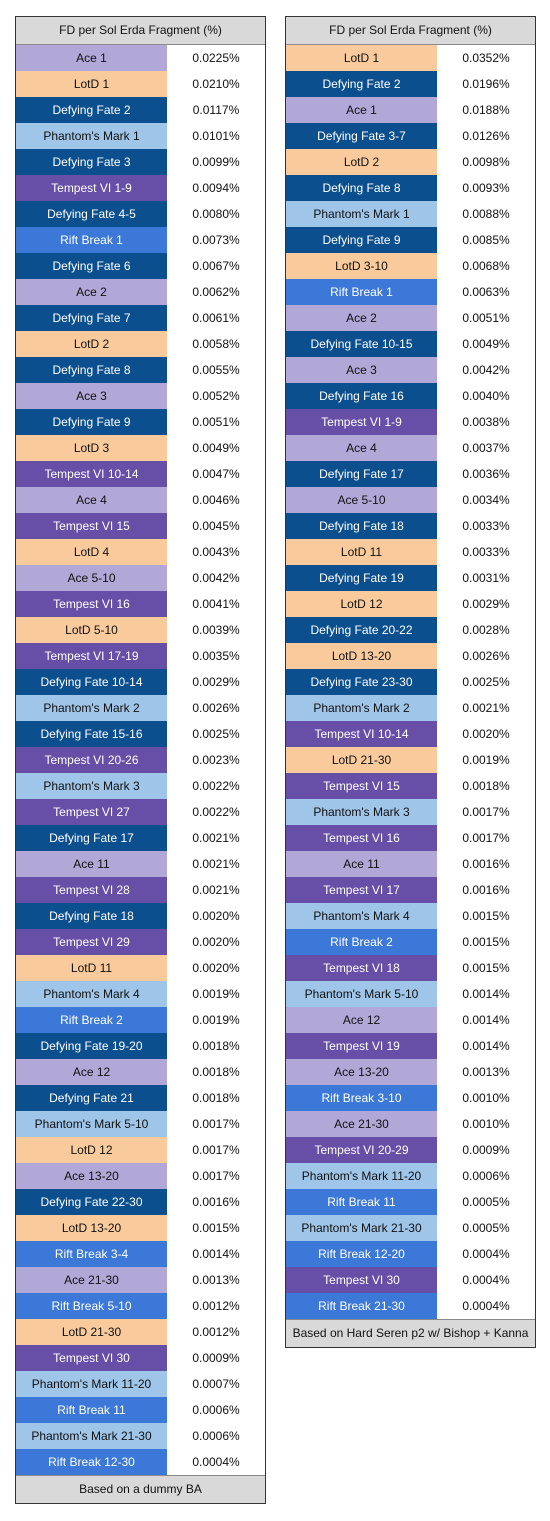 This screenshot has height=1521, width=550. I want to click on table-row: Defying Fate 19-20 0.0018%, so click(140, 1046).